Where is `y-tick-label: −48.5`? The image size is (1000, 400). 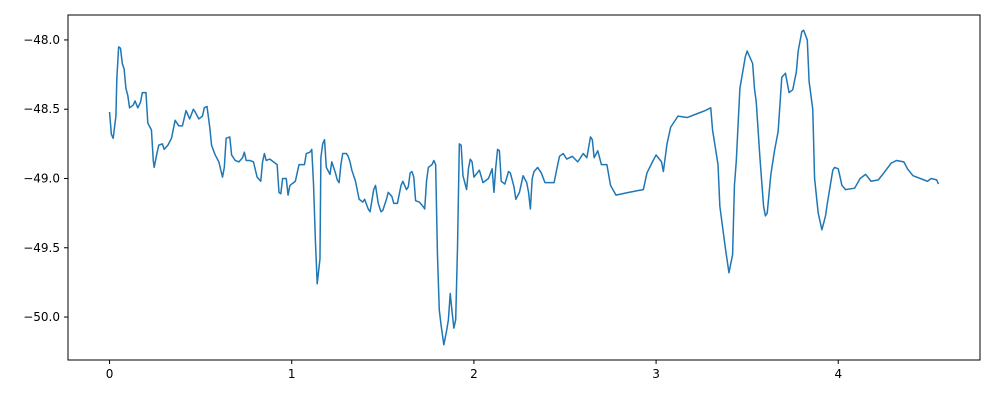
y-tick-label: −48.5 is located at coordinates (41, 109).